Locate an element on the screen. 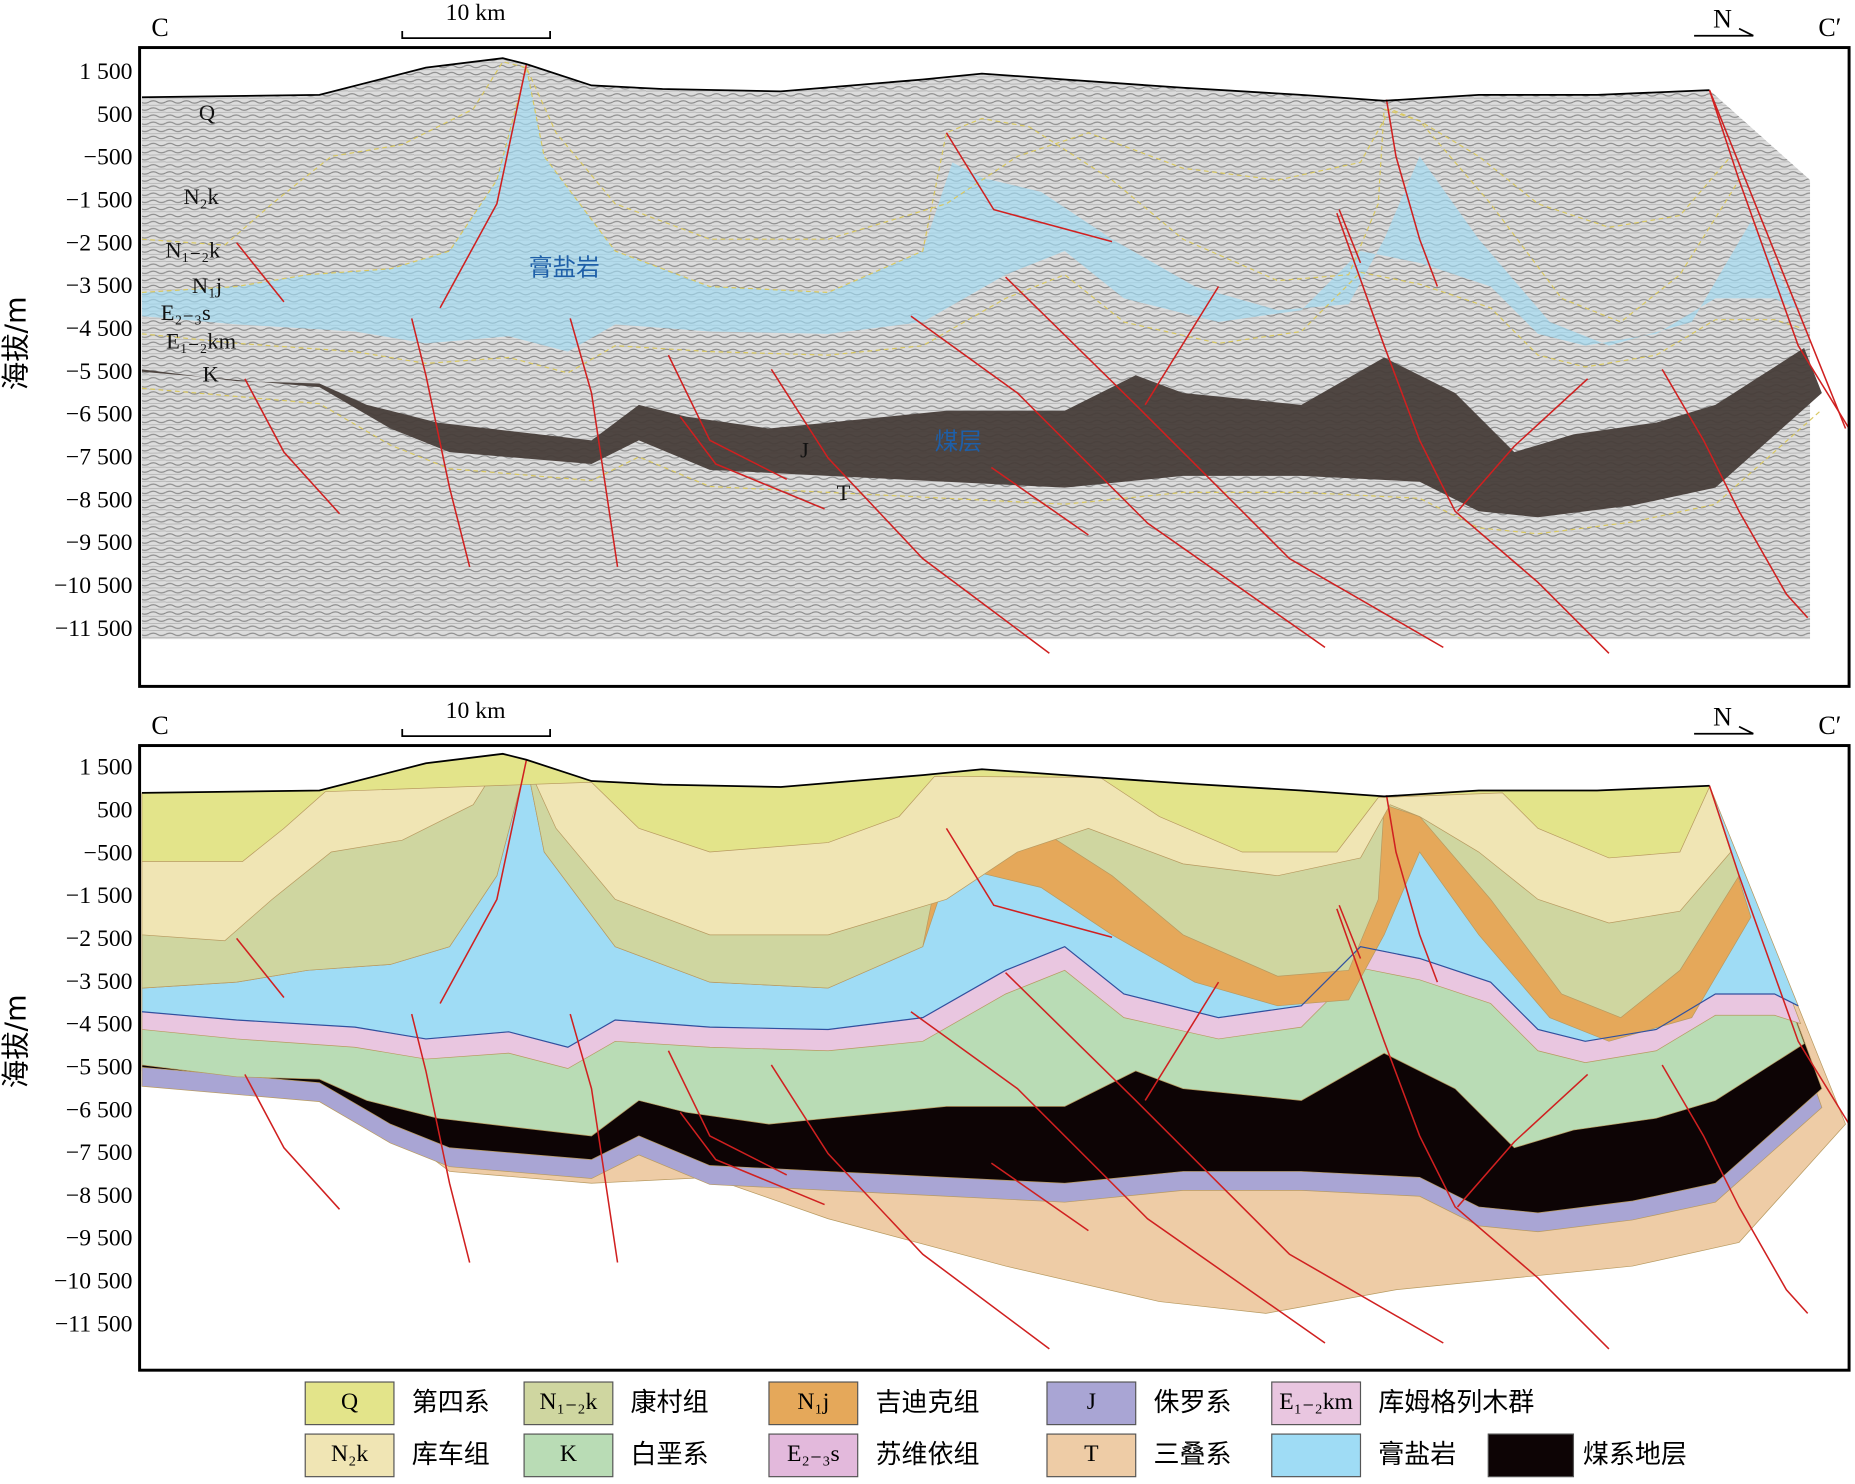 Image resolution: width=1855 pixels, height=1484 pixels. topography is located at coordinates (925, 79).